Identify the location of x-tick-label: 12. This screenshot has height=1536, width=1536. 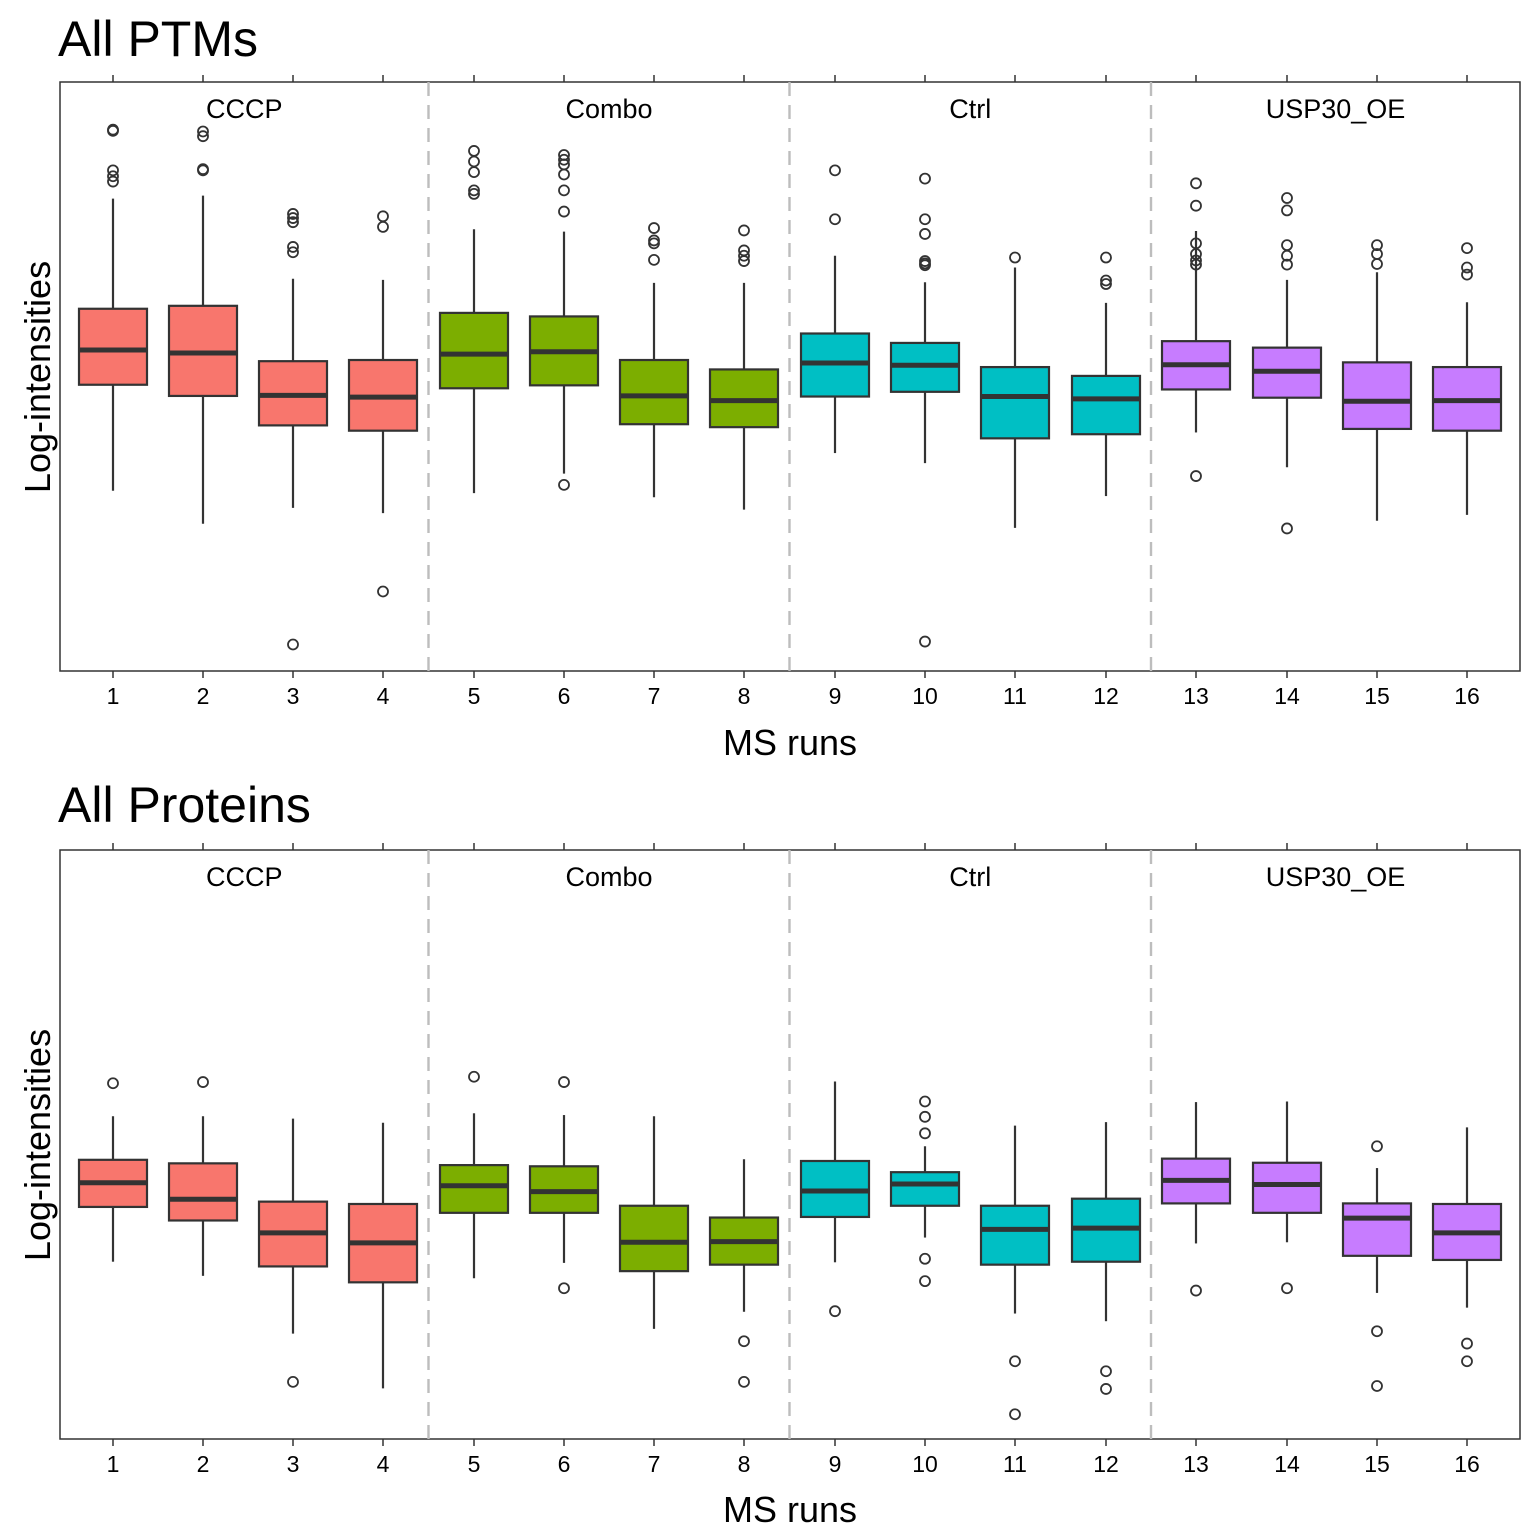
(1106, 696).